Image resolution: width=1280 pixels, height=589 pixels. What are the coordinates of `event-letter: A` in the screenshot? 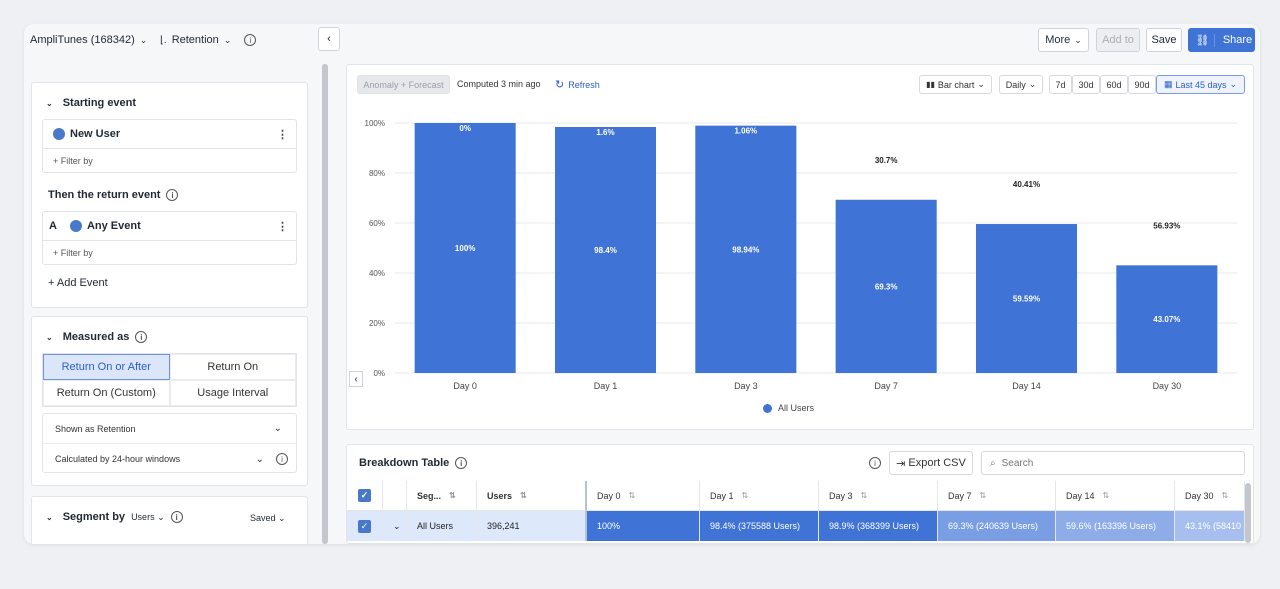 It's located at (53, 226).